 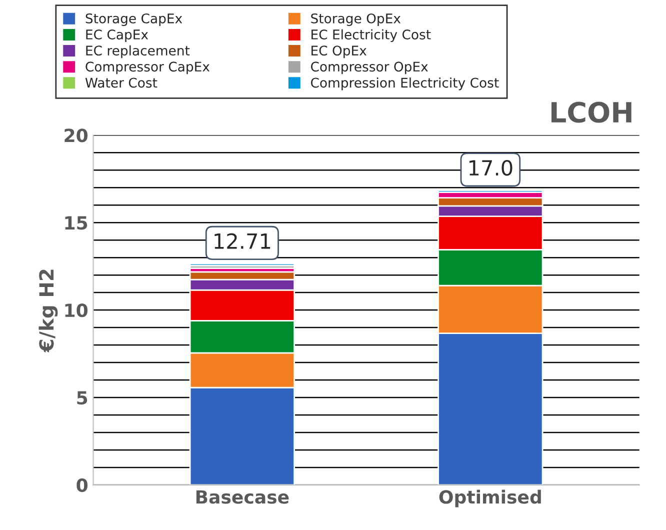 I want to click on total-label: 12.71, so click(x=242, y=241).